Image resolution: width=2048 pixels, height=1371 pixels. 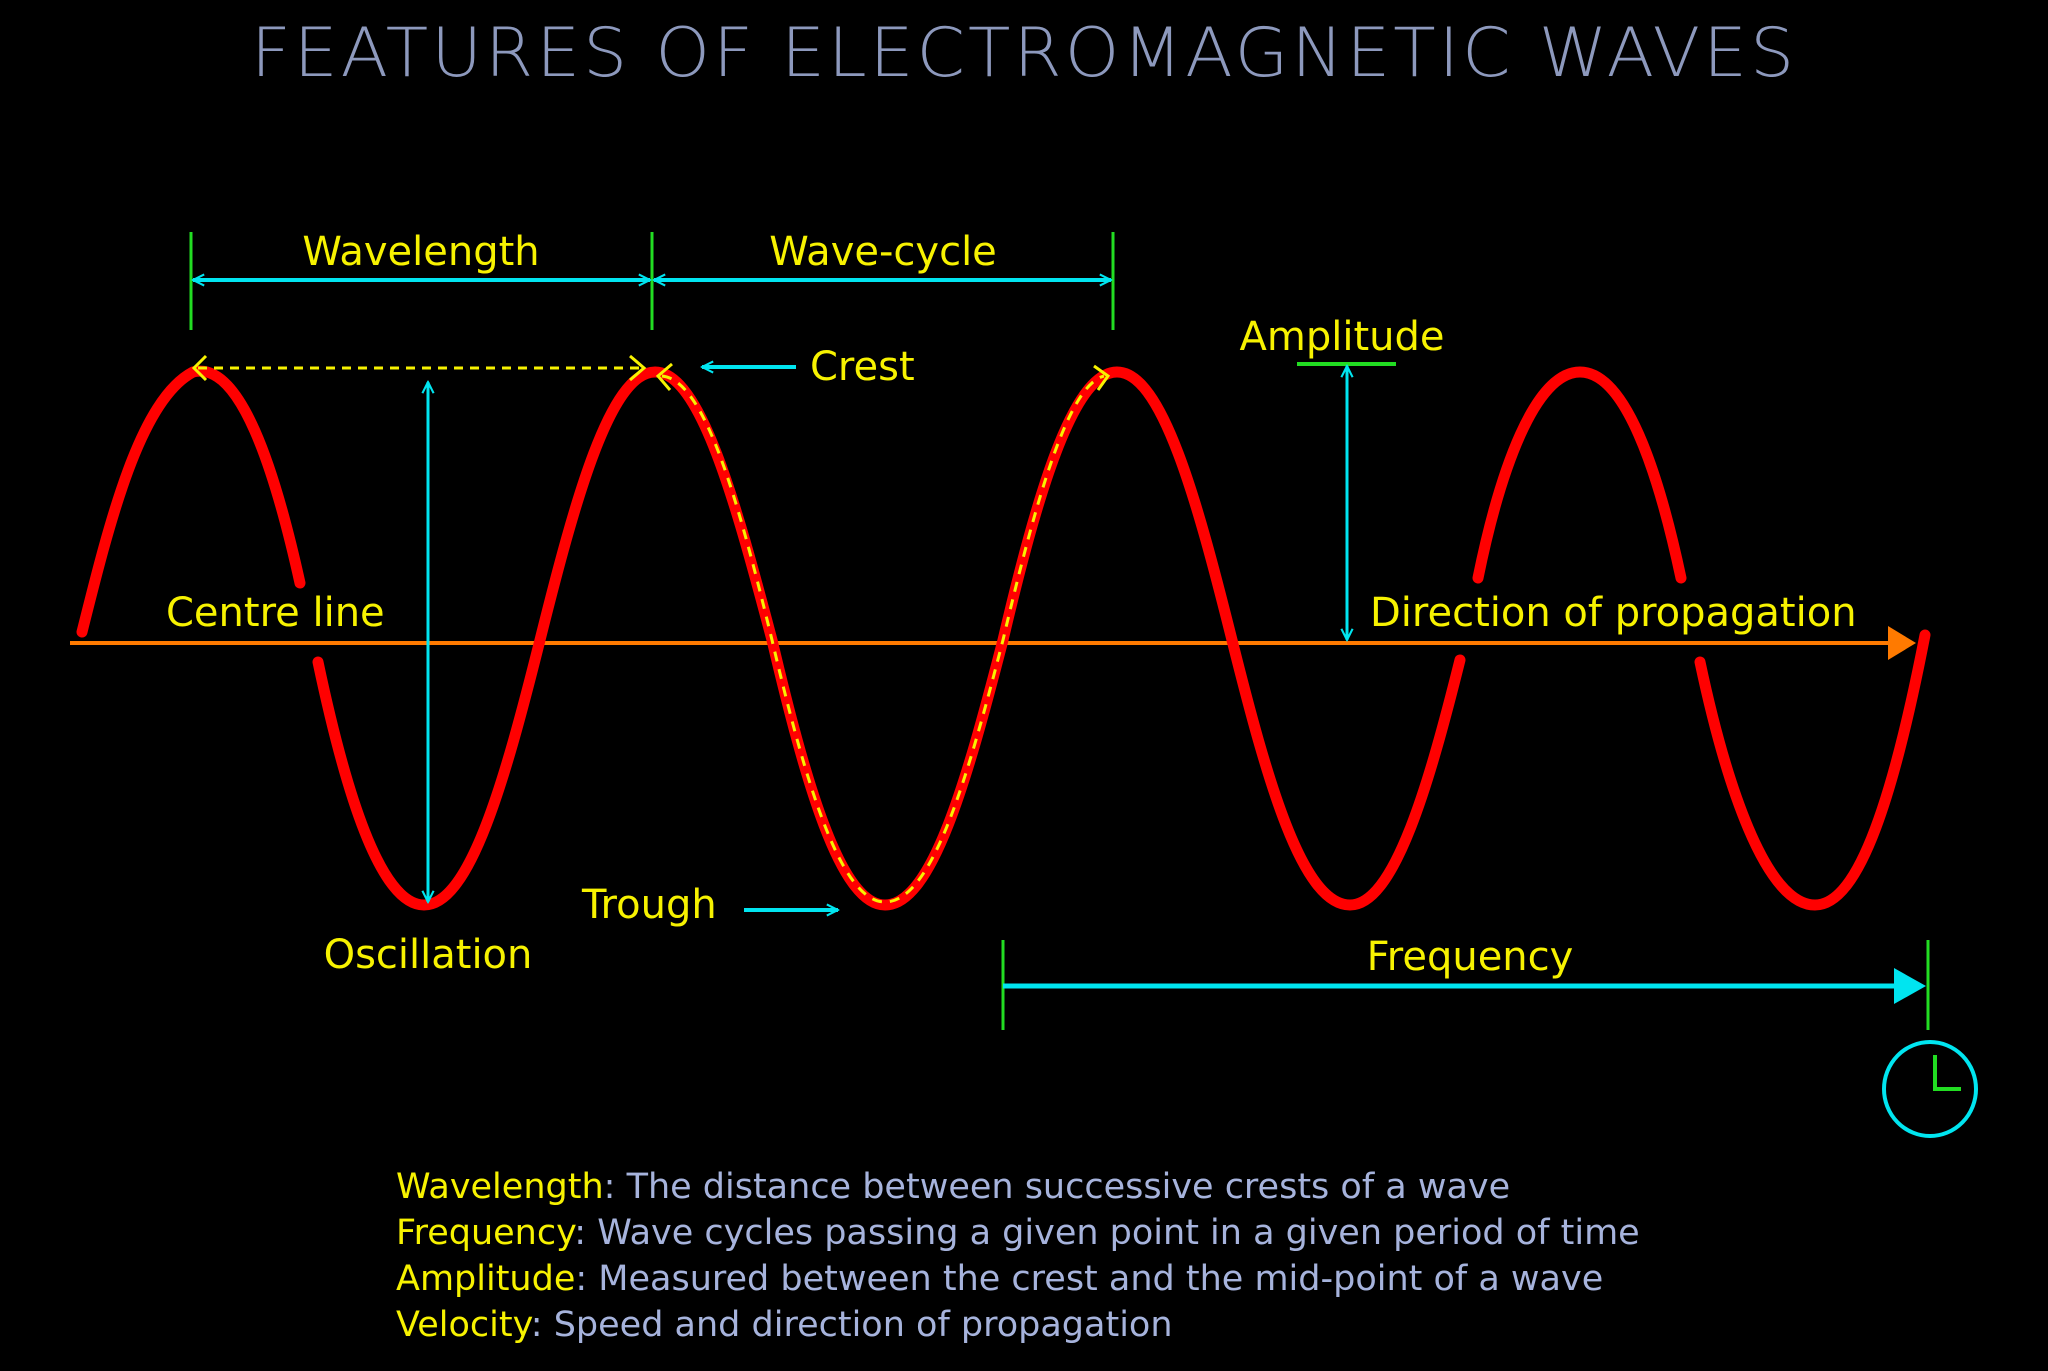 What do you see at coordinates (1470, 957) in the screenshot?
I see `frequency-label: Frequency` at bounding box center [1470, 957].